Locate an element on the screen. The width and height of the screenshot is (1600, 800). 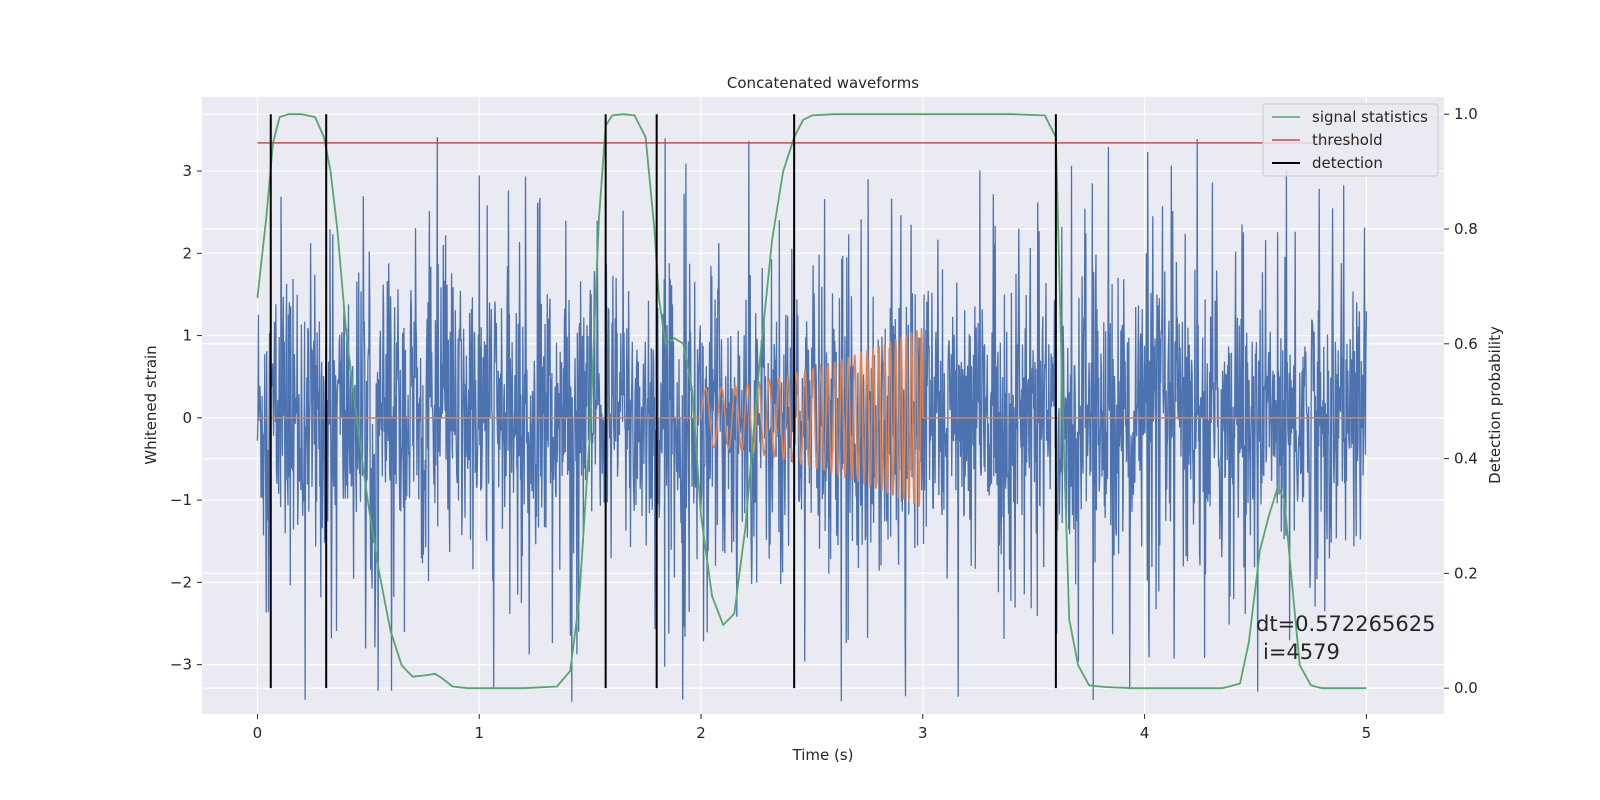
annotation-dt: dt=0.572265625 is located at coordinates (1345, 624).